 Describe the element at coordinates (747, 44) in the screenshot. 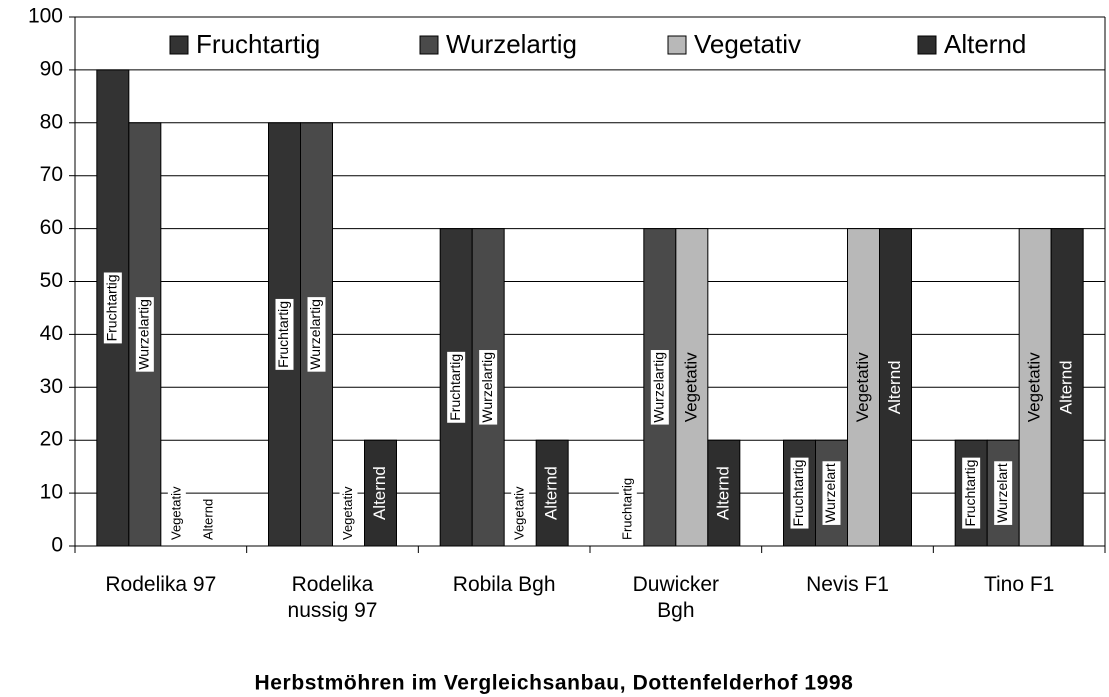

I see `legend-label: Vegetativ` at that location.